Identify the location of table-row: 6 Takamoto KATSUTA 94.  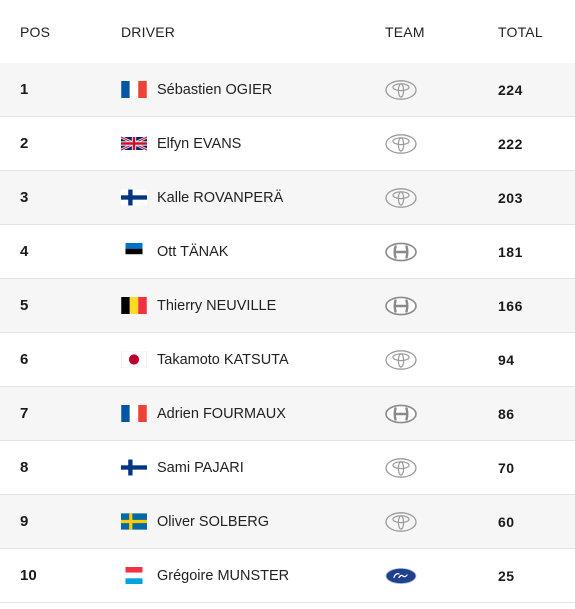
(287, 360).